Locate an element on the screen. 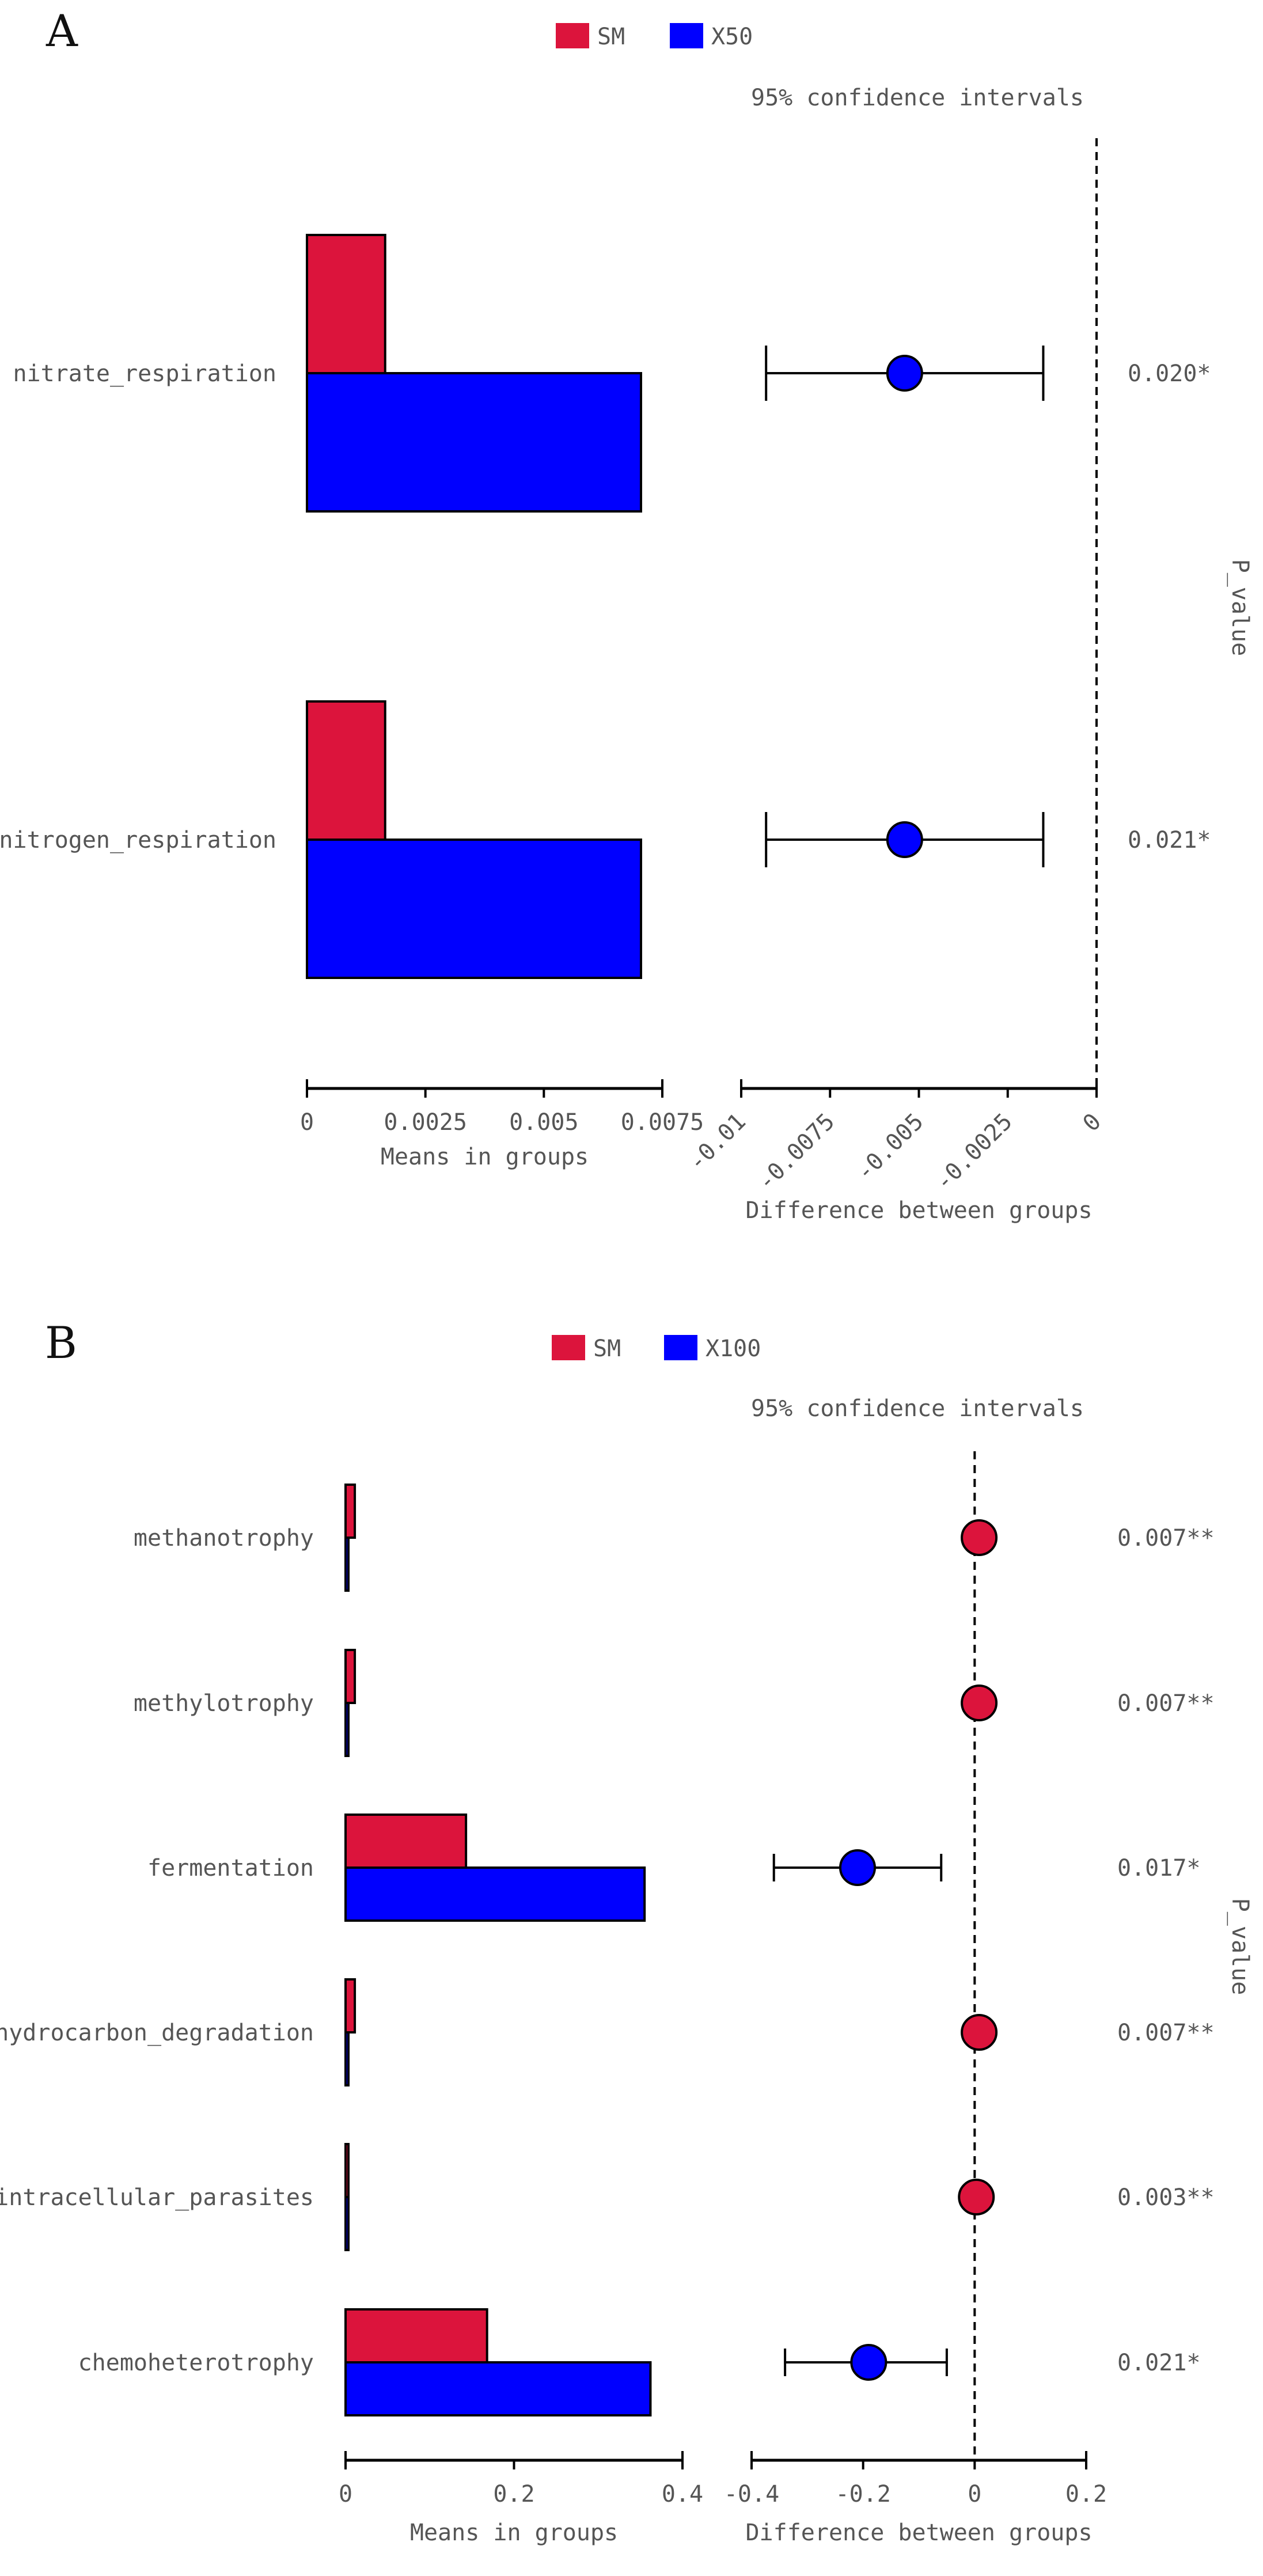 The height and width of the screenshot is (2576, 1263). category-label: nitrogen_respiration is located at coordinates (138, 840).